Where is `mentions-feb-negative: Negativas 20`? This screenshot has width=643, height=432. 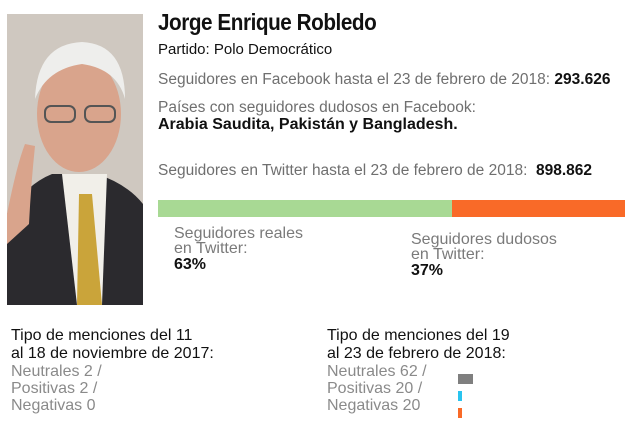
mentions-feb-negative: Negativas 20 is located at coordinates (374, 405).